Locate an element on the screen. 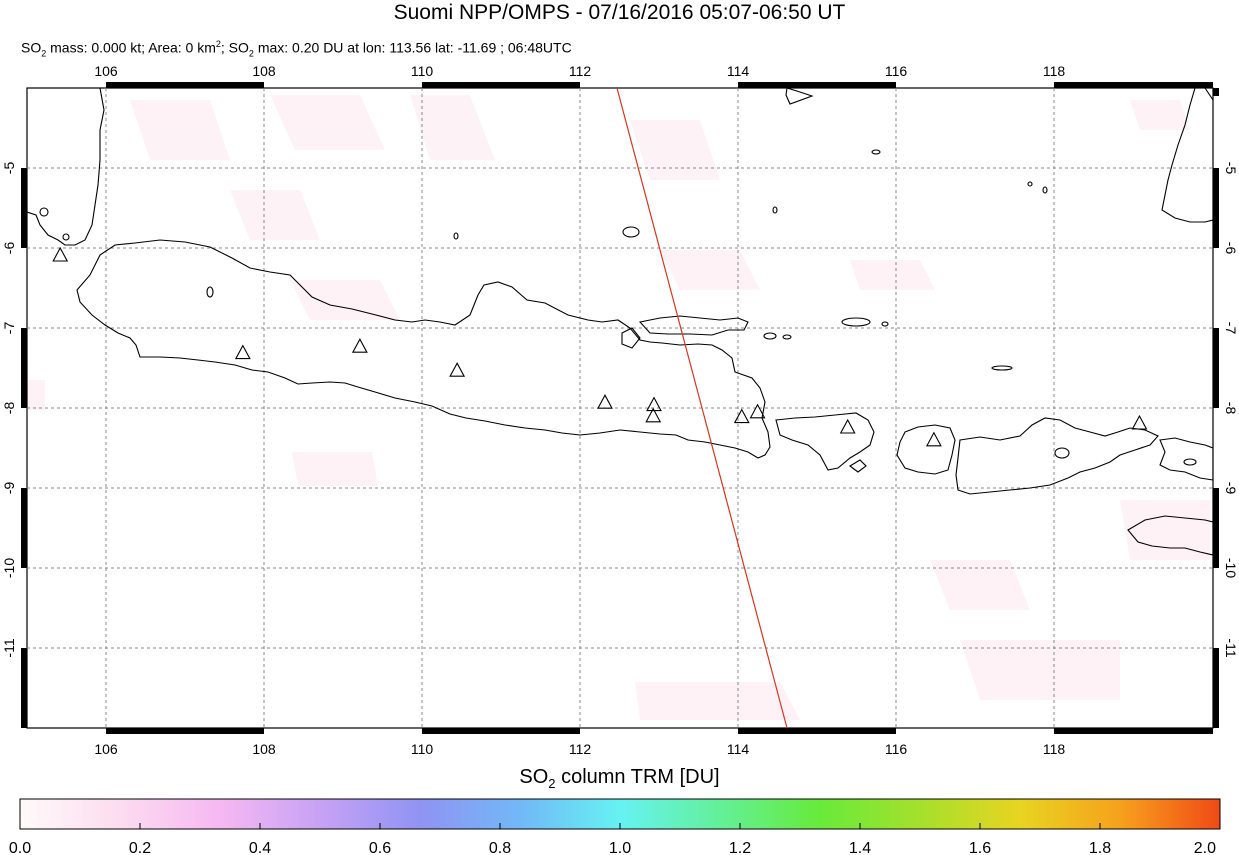  lon-label-110-top: 110 is located at coordinates (422, 71).